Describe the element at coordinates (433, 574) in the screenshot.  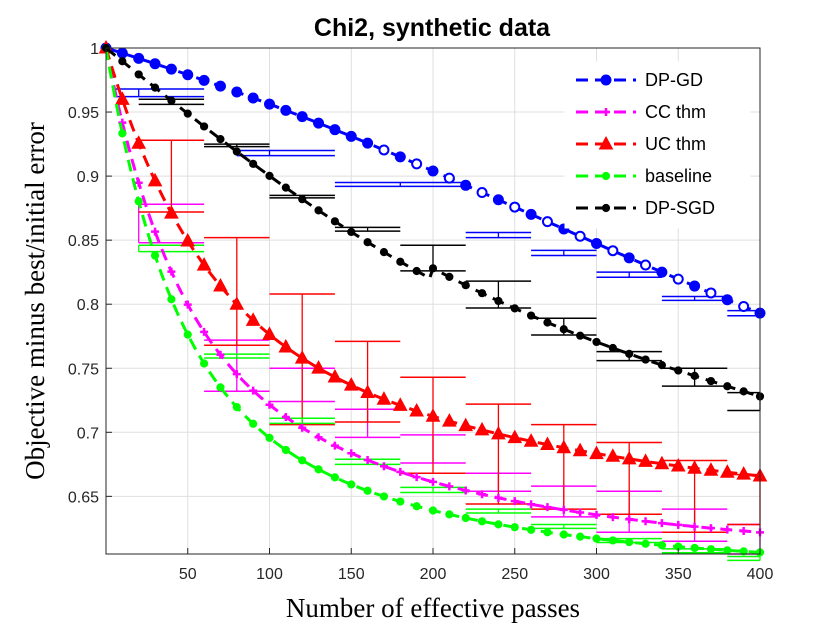
I see `x-tick-label: 200` at that location.